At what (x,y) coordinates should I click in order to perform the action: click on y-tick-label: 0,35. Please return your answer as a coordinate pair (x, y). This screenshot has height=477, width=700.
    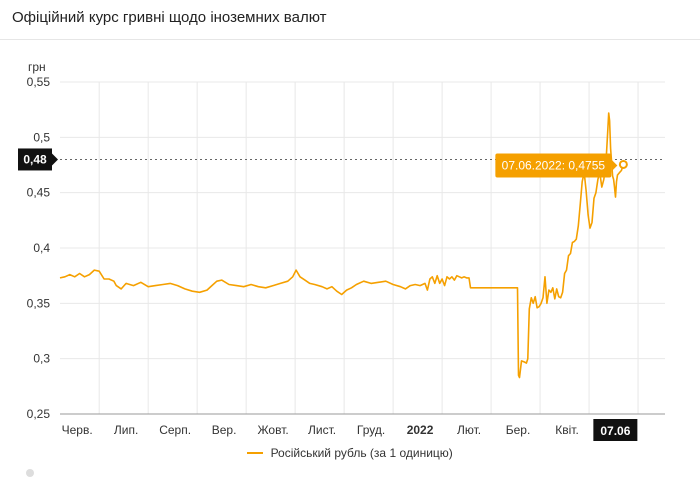
    Looking at the image, I should click on (39, 303).